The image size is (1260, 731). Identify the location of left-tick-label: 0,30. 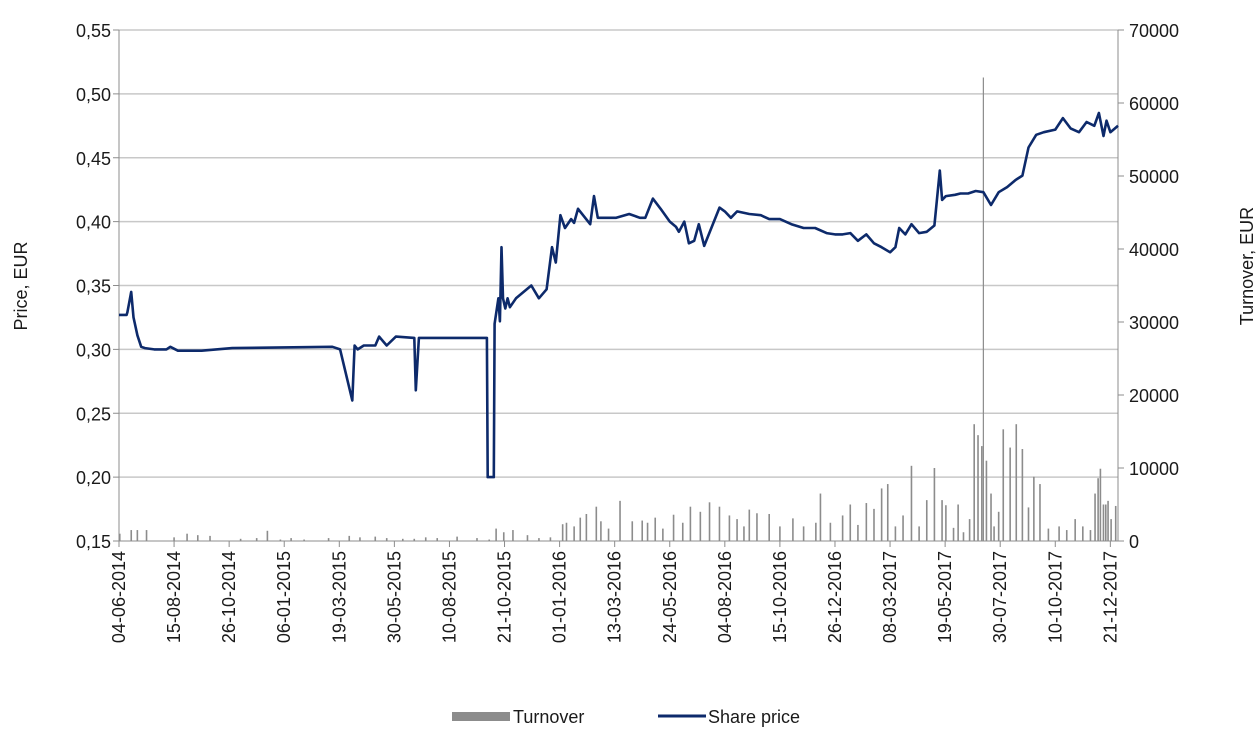
(93, 350).